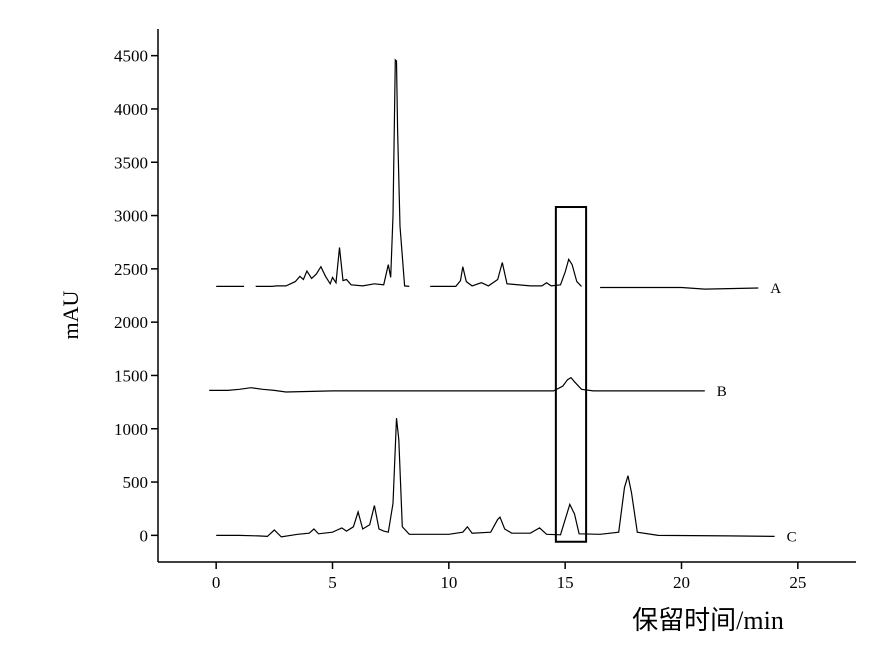  I want to click on y-tick-label: 0, so click(144, 535).